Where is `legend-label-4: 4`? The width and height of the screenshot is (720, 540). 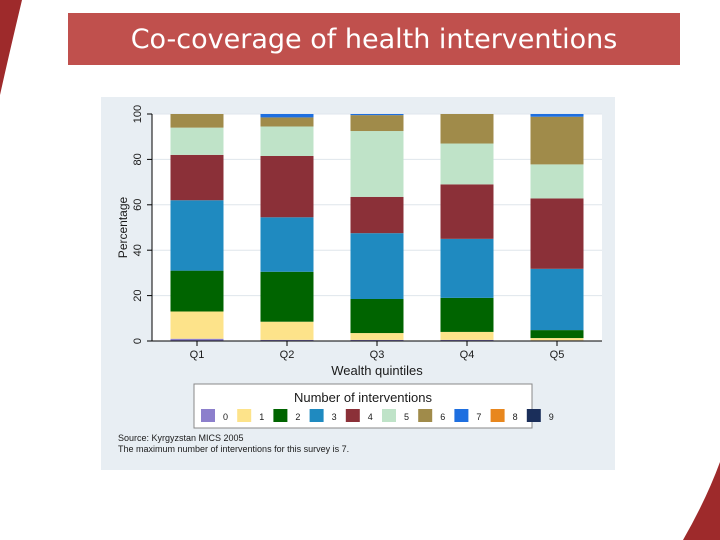
legend-label-4: 4 is located at coordinates (370, 417).